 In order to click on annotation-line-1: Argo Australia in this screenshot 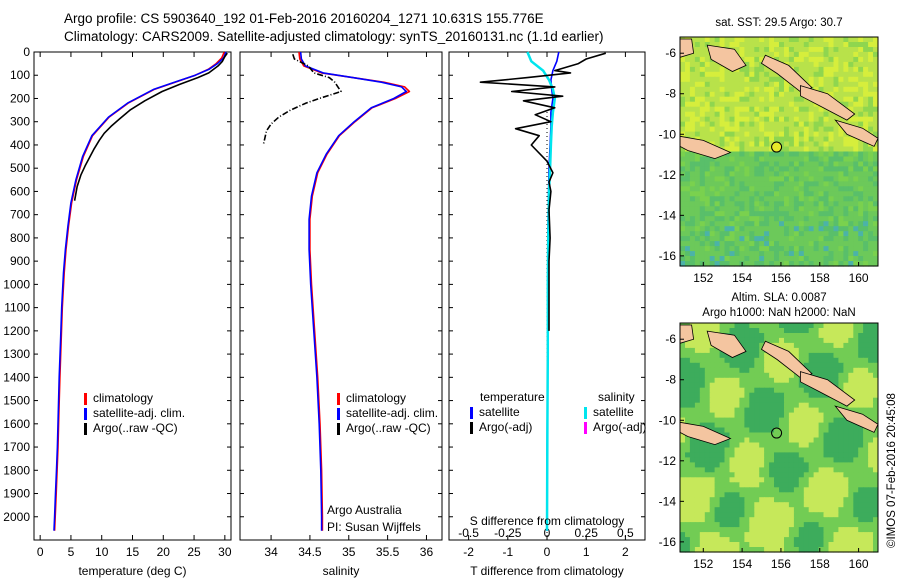, I will do `click(364, 510)`.